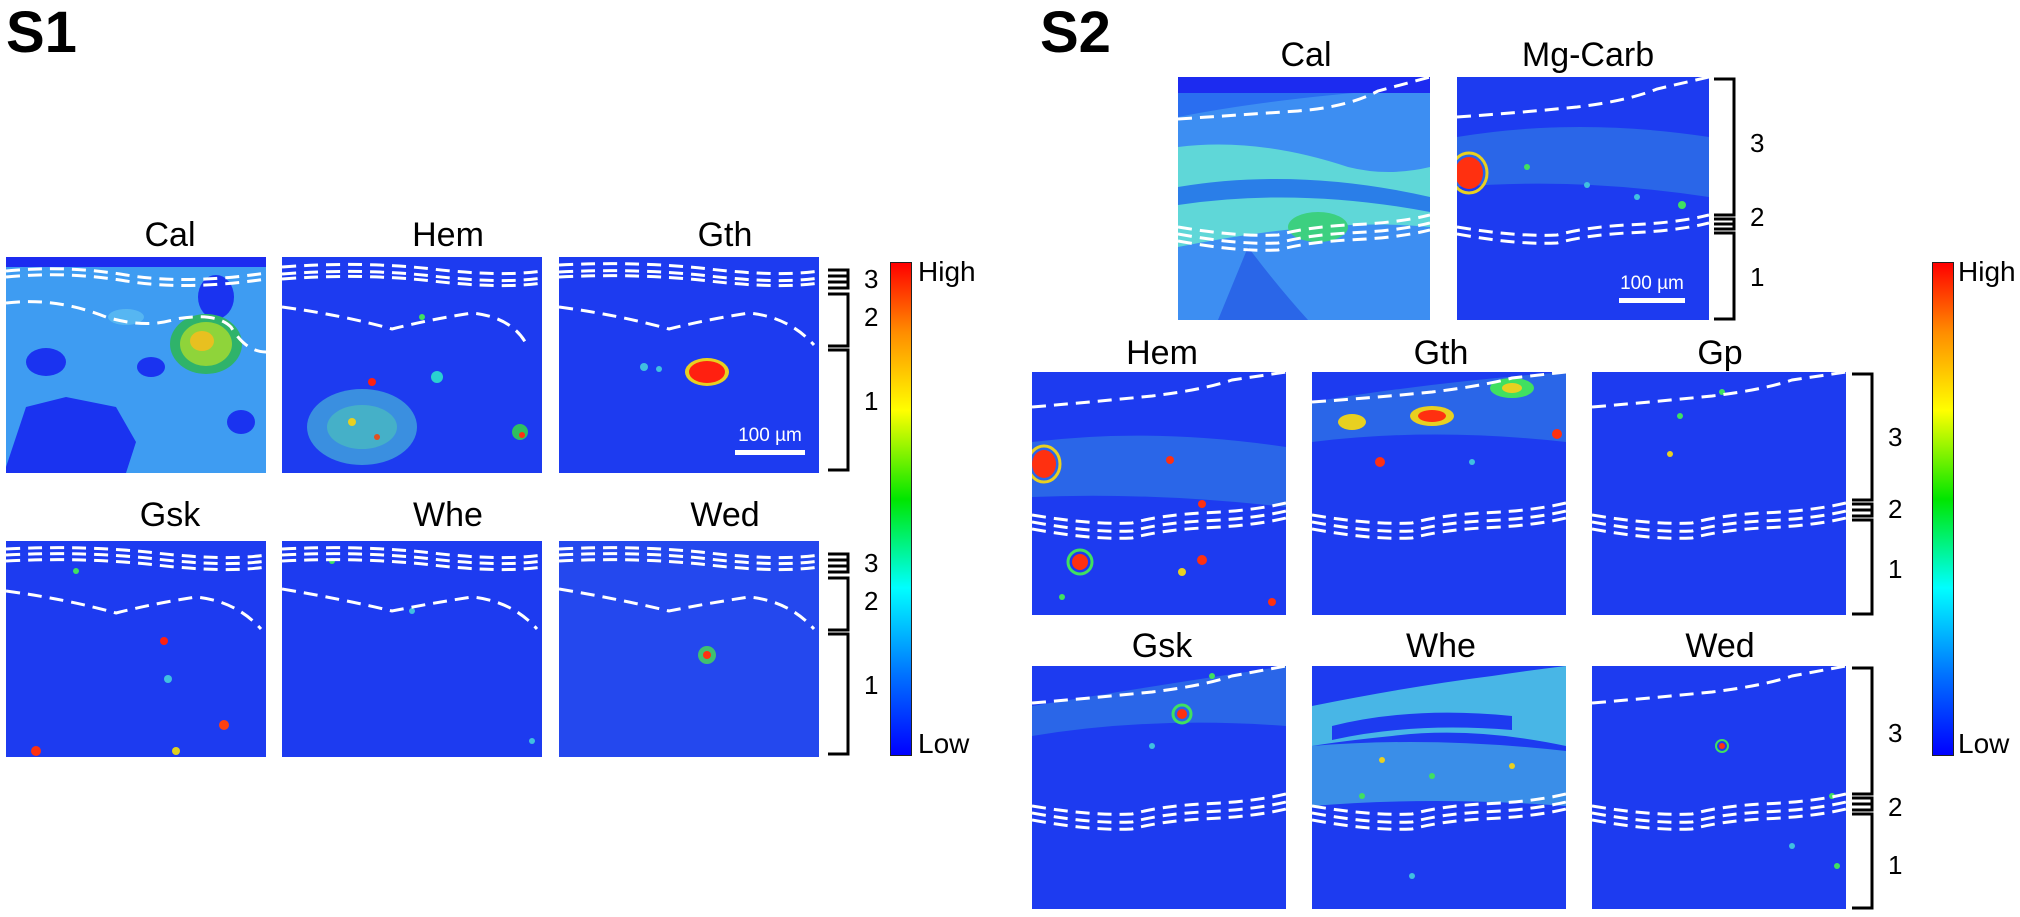 Image resolution: width=2020 pixels, height=917 pixels. What do you see at coordinates (725, 235) in the screenshot?
I see `s1-panel-label-gth: Gth` at bounding box center [725, 235].